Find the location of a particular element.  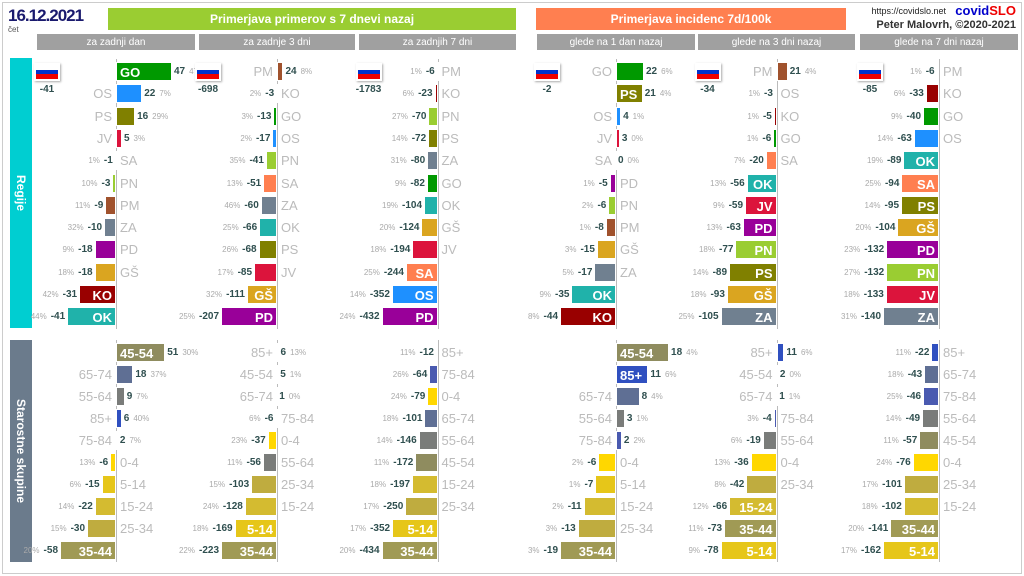

value-label: -141 is located at coordinates (878, 528).